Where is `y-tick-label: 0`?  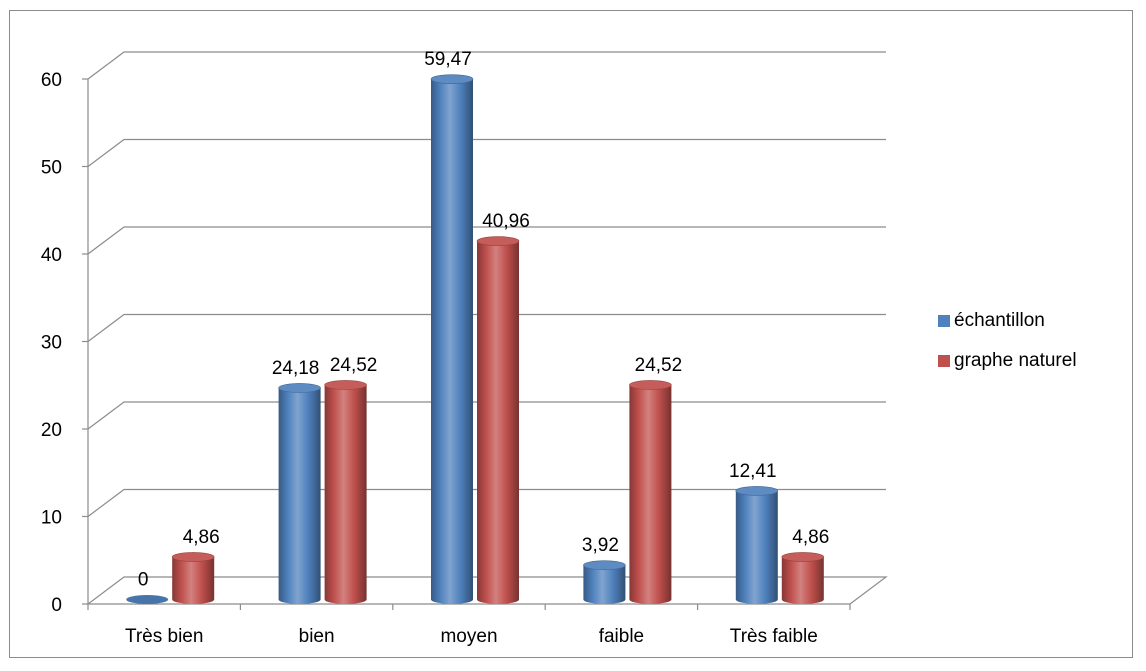
y-tick-label: 0 is located at coordinates (56, 605).